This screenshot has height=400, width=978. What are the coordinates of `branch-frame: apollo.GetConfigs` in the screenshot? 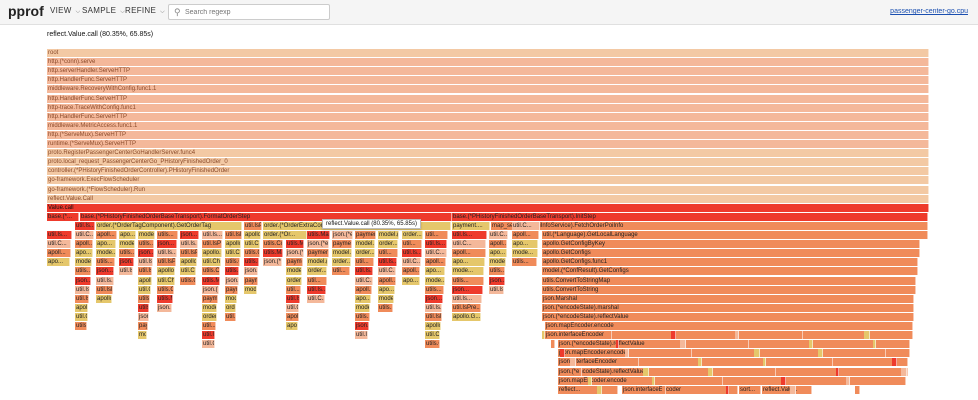 It's located at (731, 253).